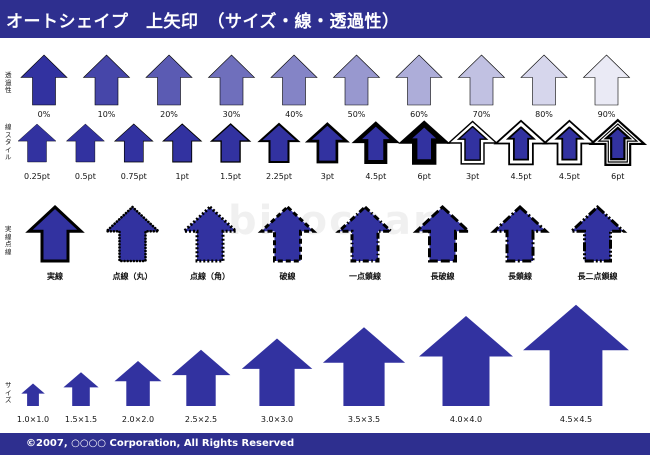 This screenshot has width=650, height=455. I want to click on row-label-linestyle: 線スタイル, so click(8, 142).